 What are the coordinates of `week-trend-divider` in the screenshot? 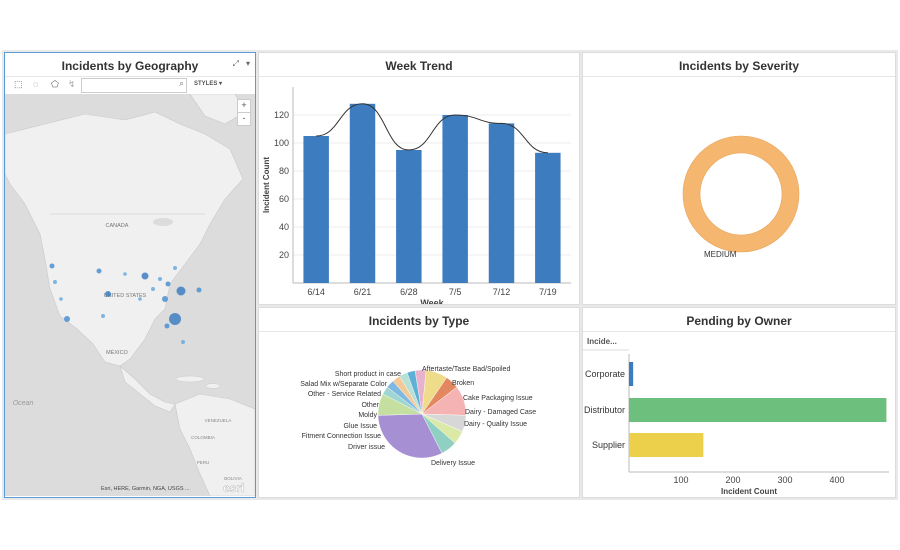 It's located at (419, 76).